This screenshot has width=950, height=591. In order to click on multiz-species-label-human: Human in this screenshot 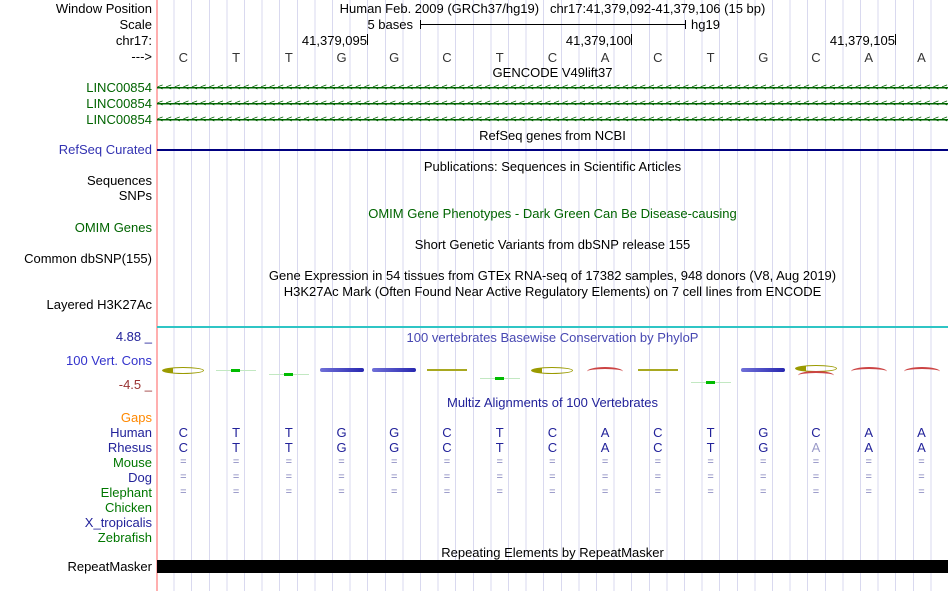, I will do `click(131, 432)`.